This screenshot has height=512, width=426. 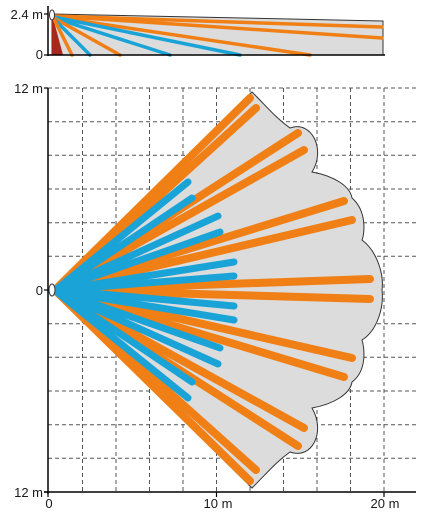 What do you see at coordinates (28, 88) in the screenshot?
I see `top-view-y-top-label: 12 m` at bounding box center [28, 88].